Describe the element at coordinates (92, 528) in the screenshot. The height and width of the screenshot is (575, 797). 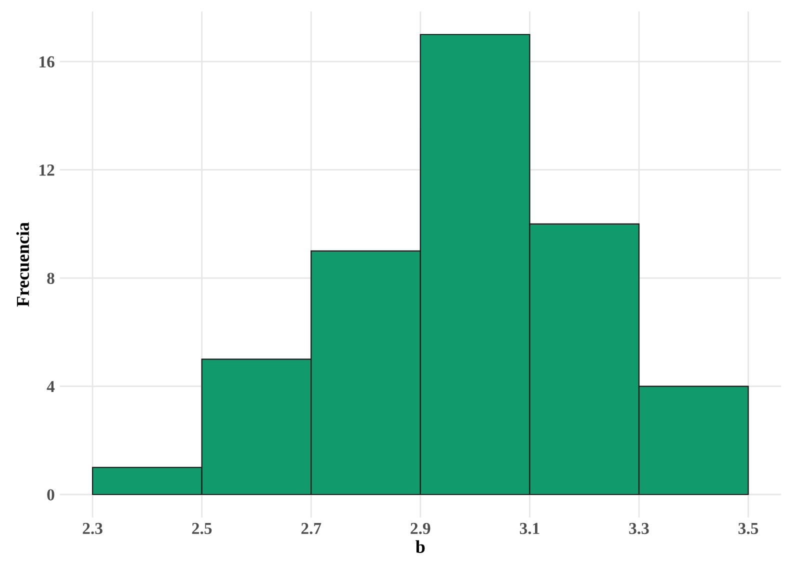
I see `x-tick-label: 2.3` at that location.